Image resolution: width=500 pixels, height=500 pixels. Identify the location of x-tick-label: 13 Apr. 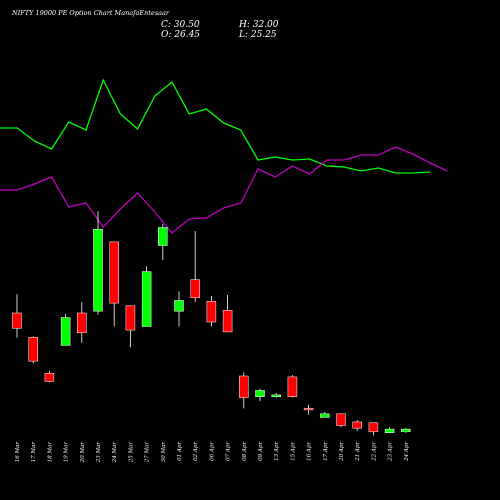
(277, 451).